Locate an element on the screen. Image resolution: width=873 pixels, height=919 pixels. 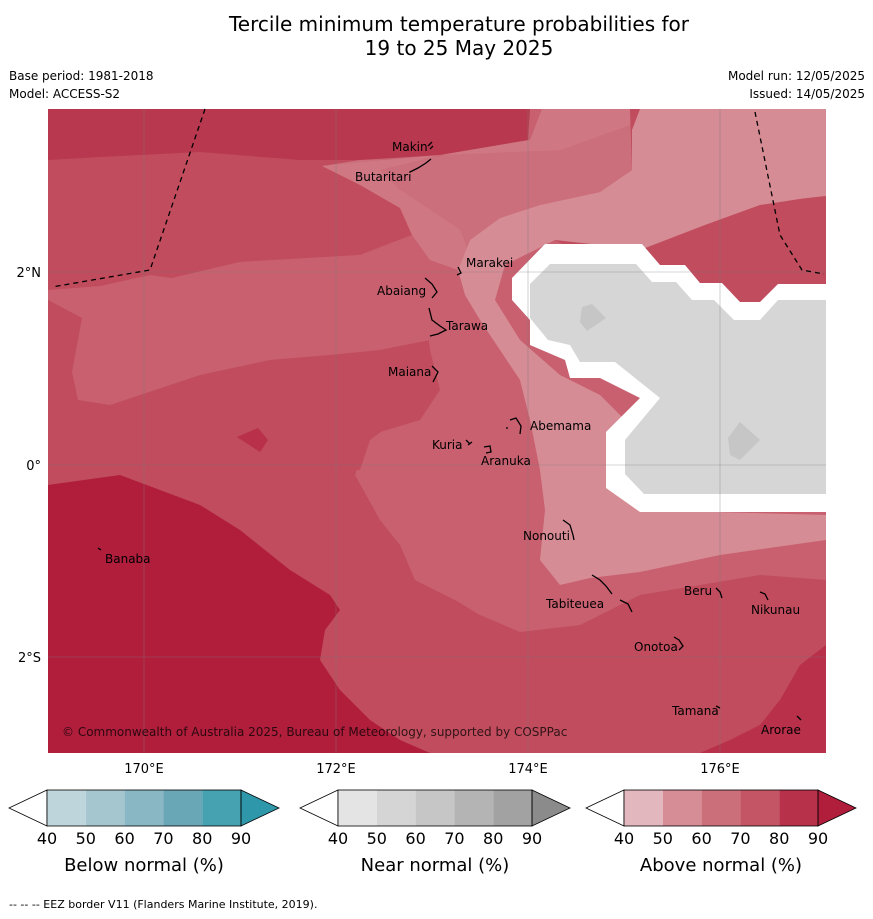
below-colorbar-frame is located at coordinates (144, 808).